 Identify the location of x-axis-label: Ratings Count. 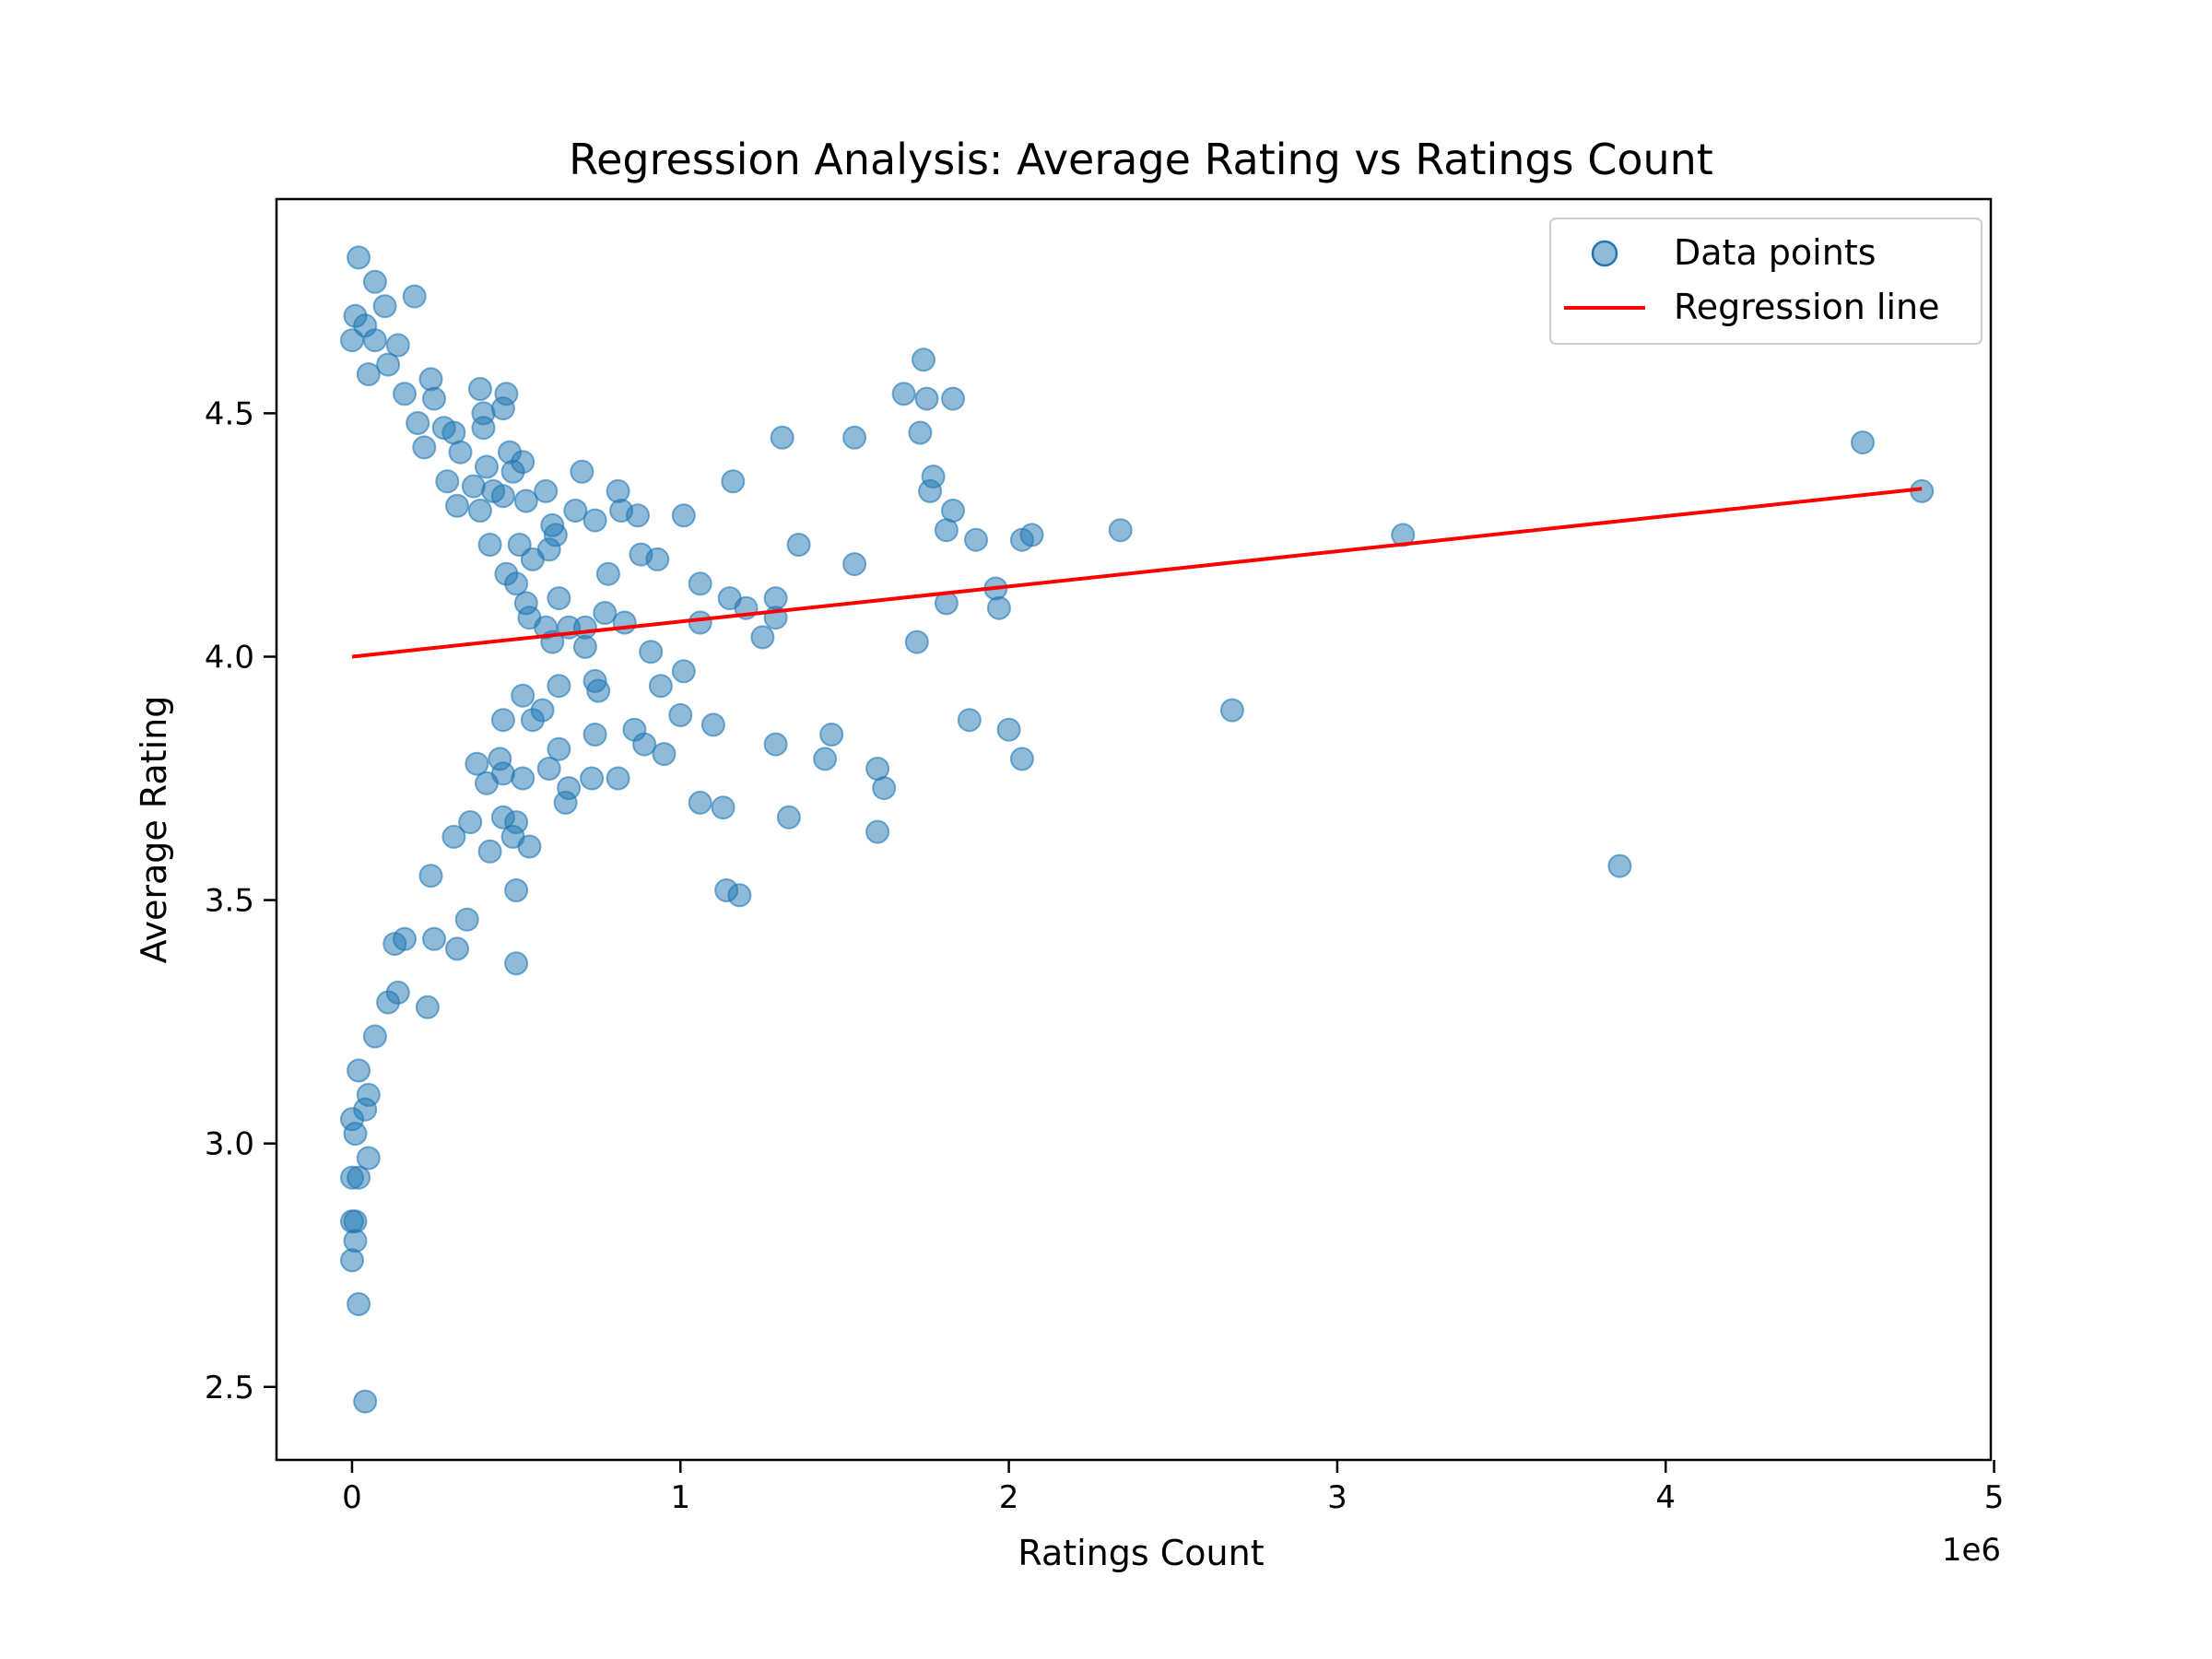
(1141, 1553).